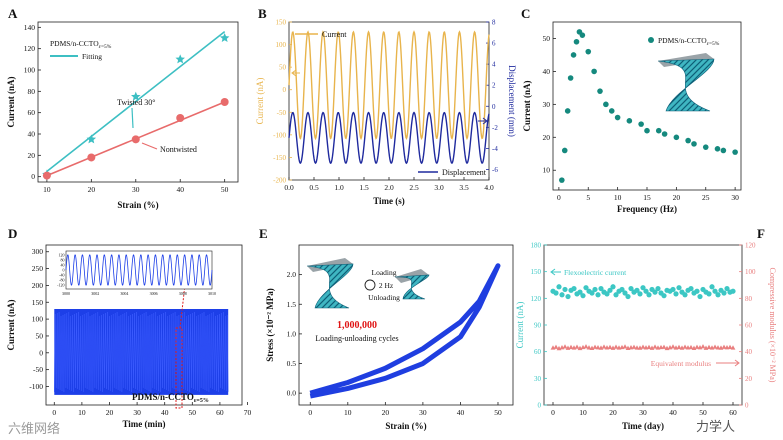  What do you see at coordinates (494, 44) in the screenshot?
I see `panel-b-y2-tick-label: 6` at bounding box center [494, 44].